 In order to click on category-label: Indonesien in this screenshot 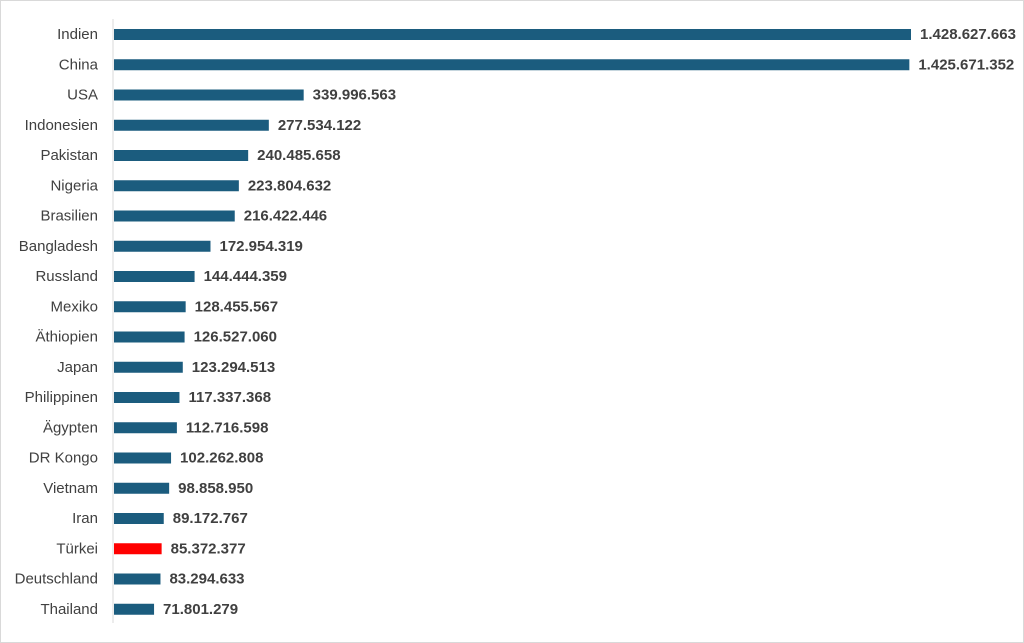, I will do `click(61, 125)`.